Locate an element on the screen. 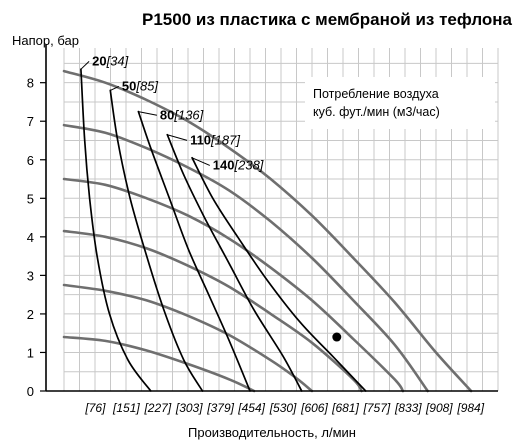  y-tick-labels: 0 1 2 3 4 5 6 7 8 is located at coordinates (36, 237).